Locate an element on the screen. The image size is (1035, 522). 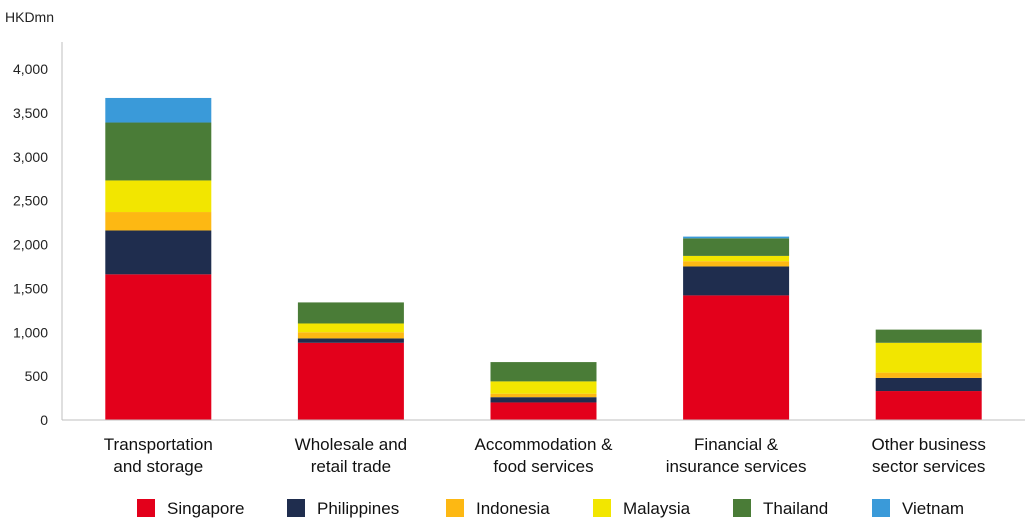
legend-label-vietnam: Vietnam is located at coordinates (933, 508).